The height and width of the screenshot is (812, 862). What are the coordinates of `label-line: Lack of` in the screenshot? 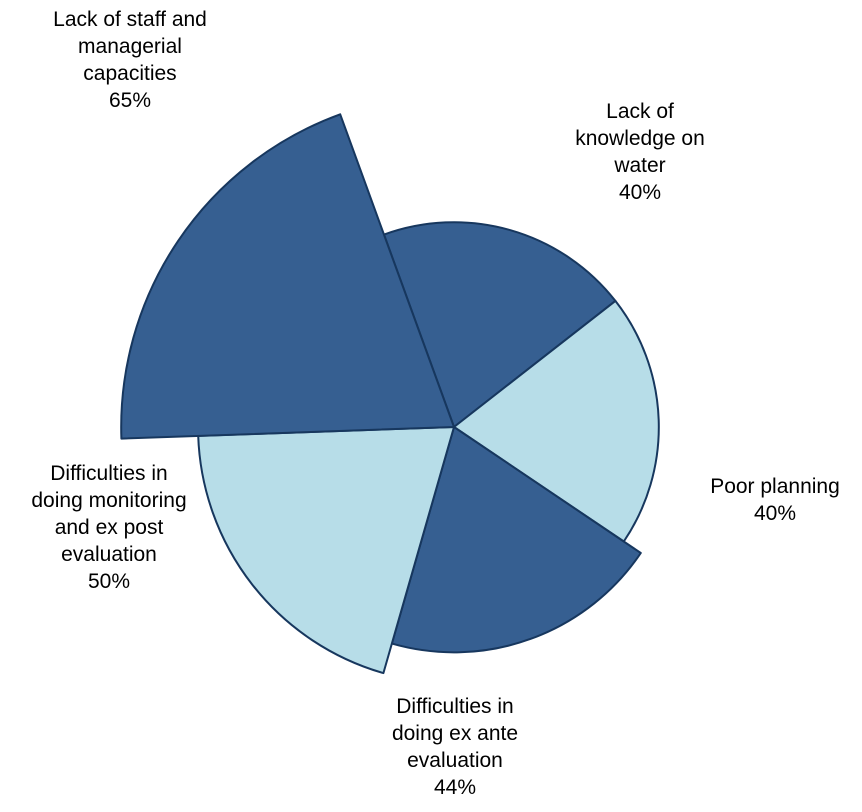 It's located at (640, 111).